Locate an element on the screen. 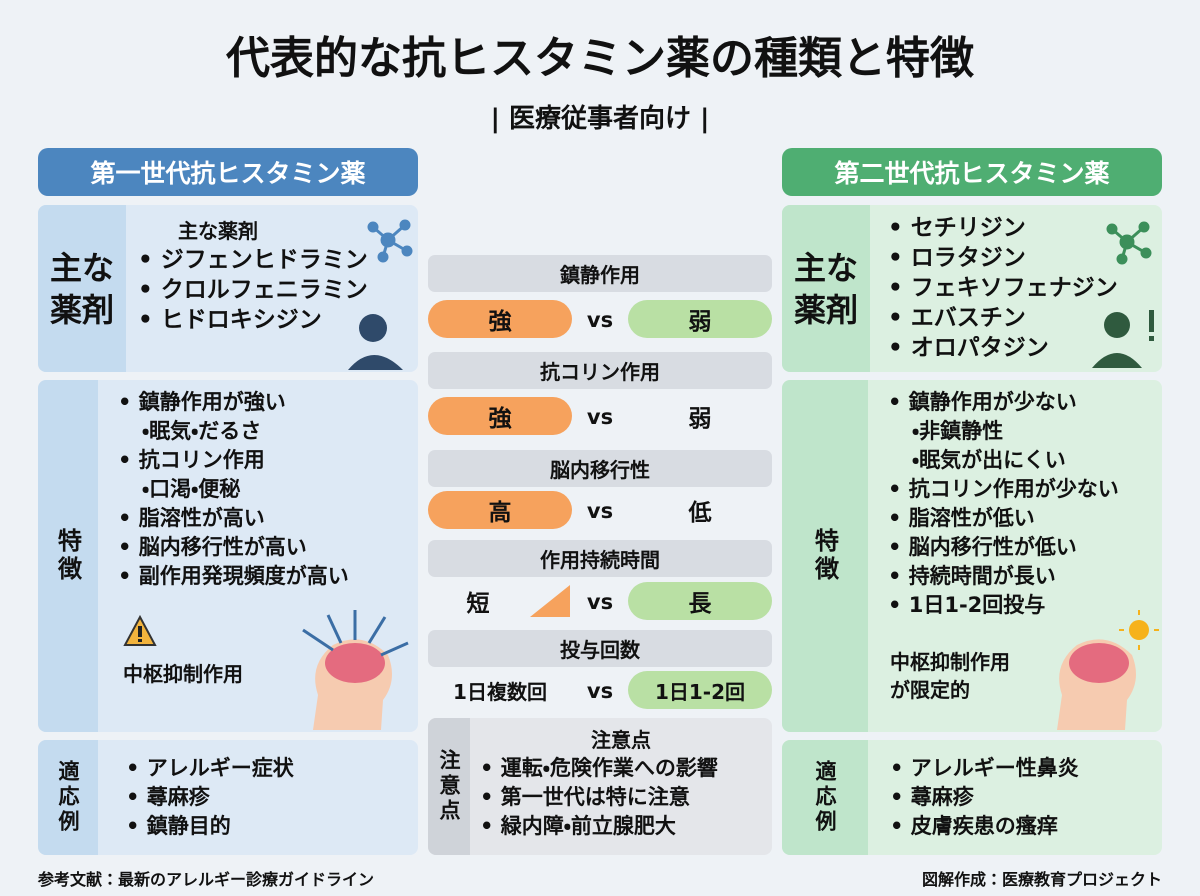 This screenshot has height=896, width=1200. list-item: 第一世代は特に注意 is located at coordinates (599, 797).